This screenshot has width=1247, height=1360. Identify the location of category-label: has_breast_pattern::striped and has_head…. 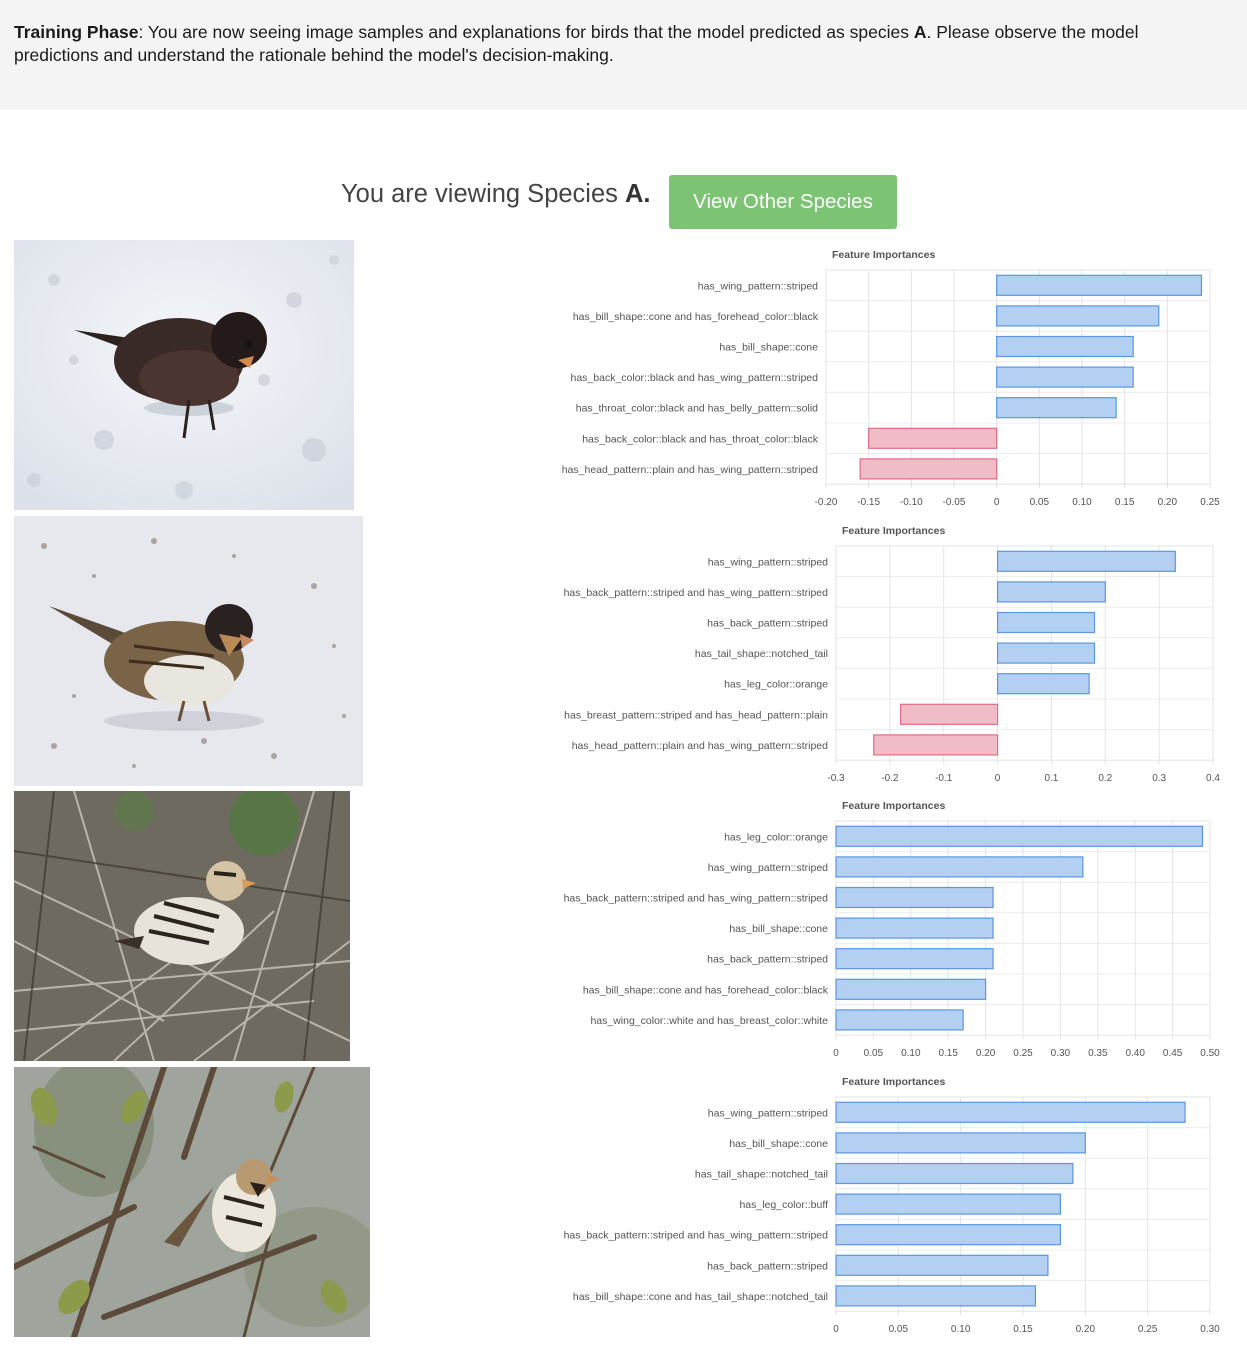
(696, 715).